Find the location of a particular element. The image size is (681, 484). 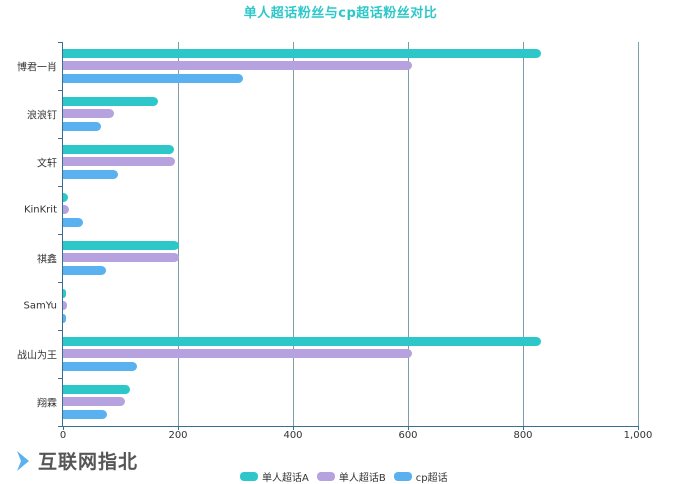

x-tick-label: 0 is located at coordinates (63, 435).